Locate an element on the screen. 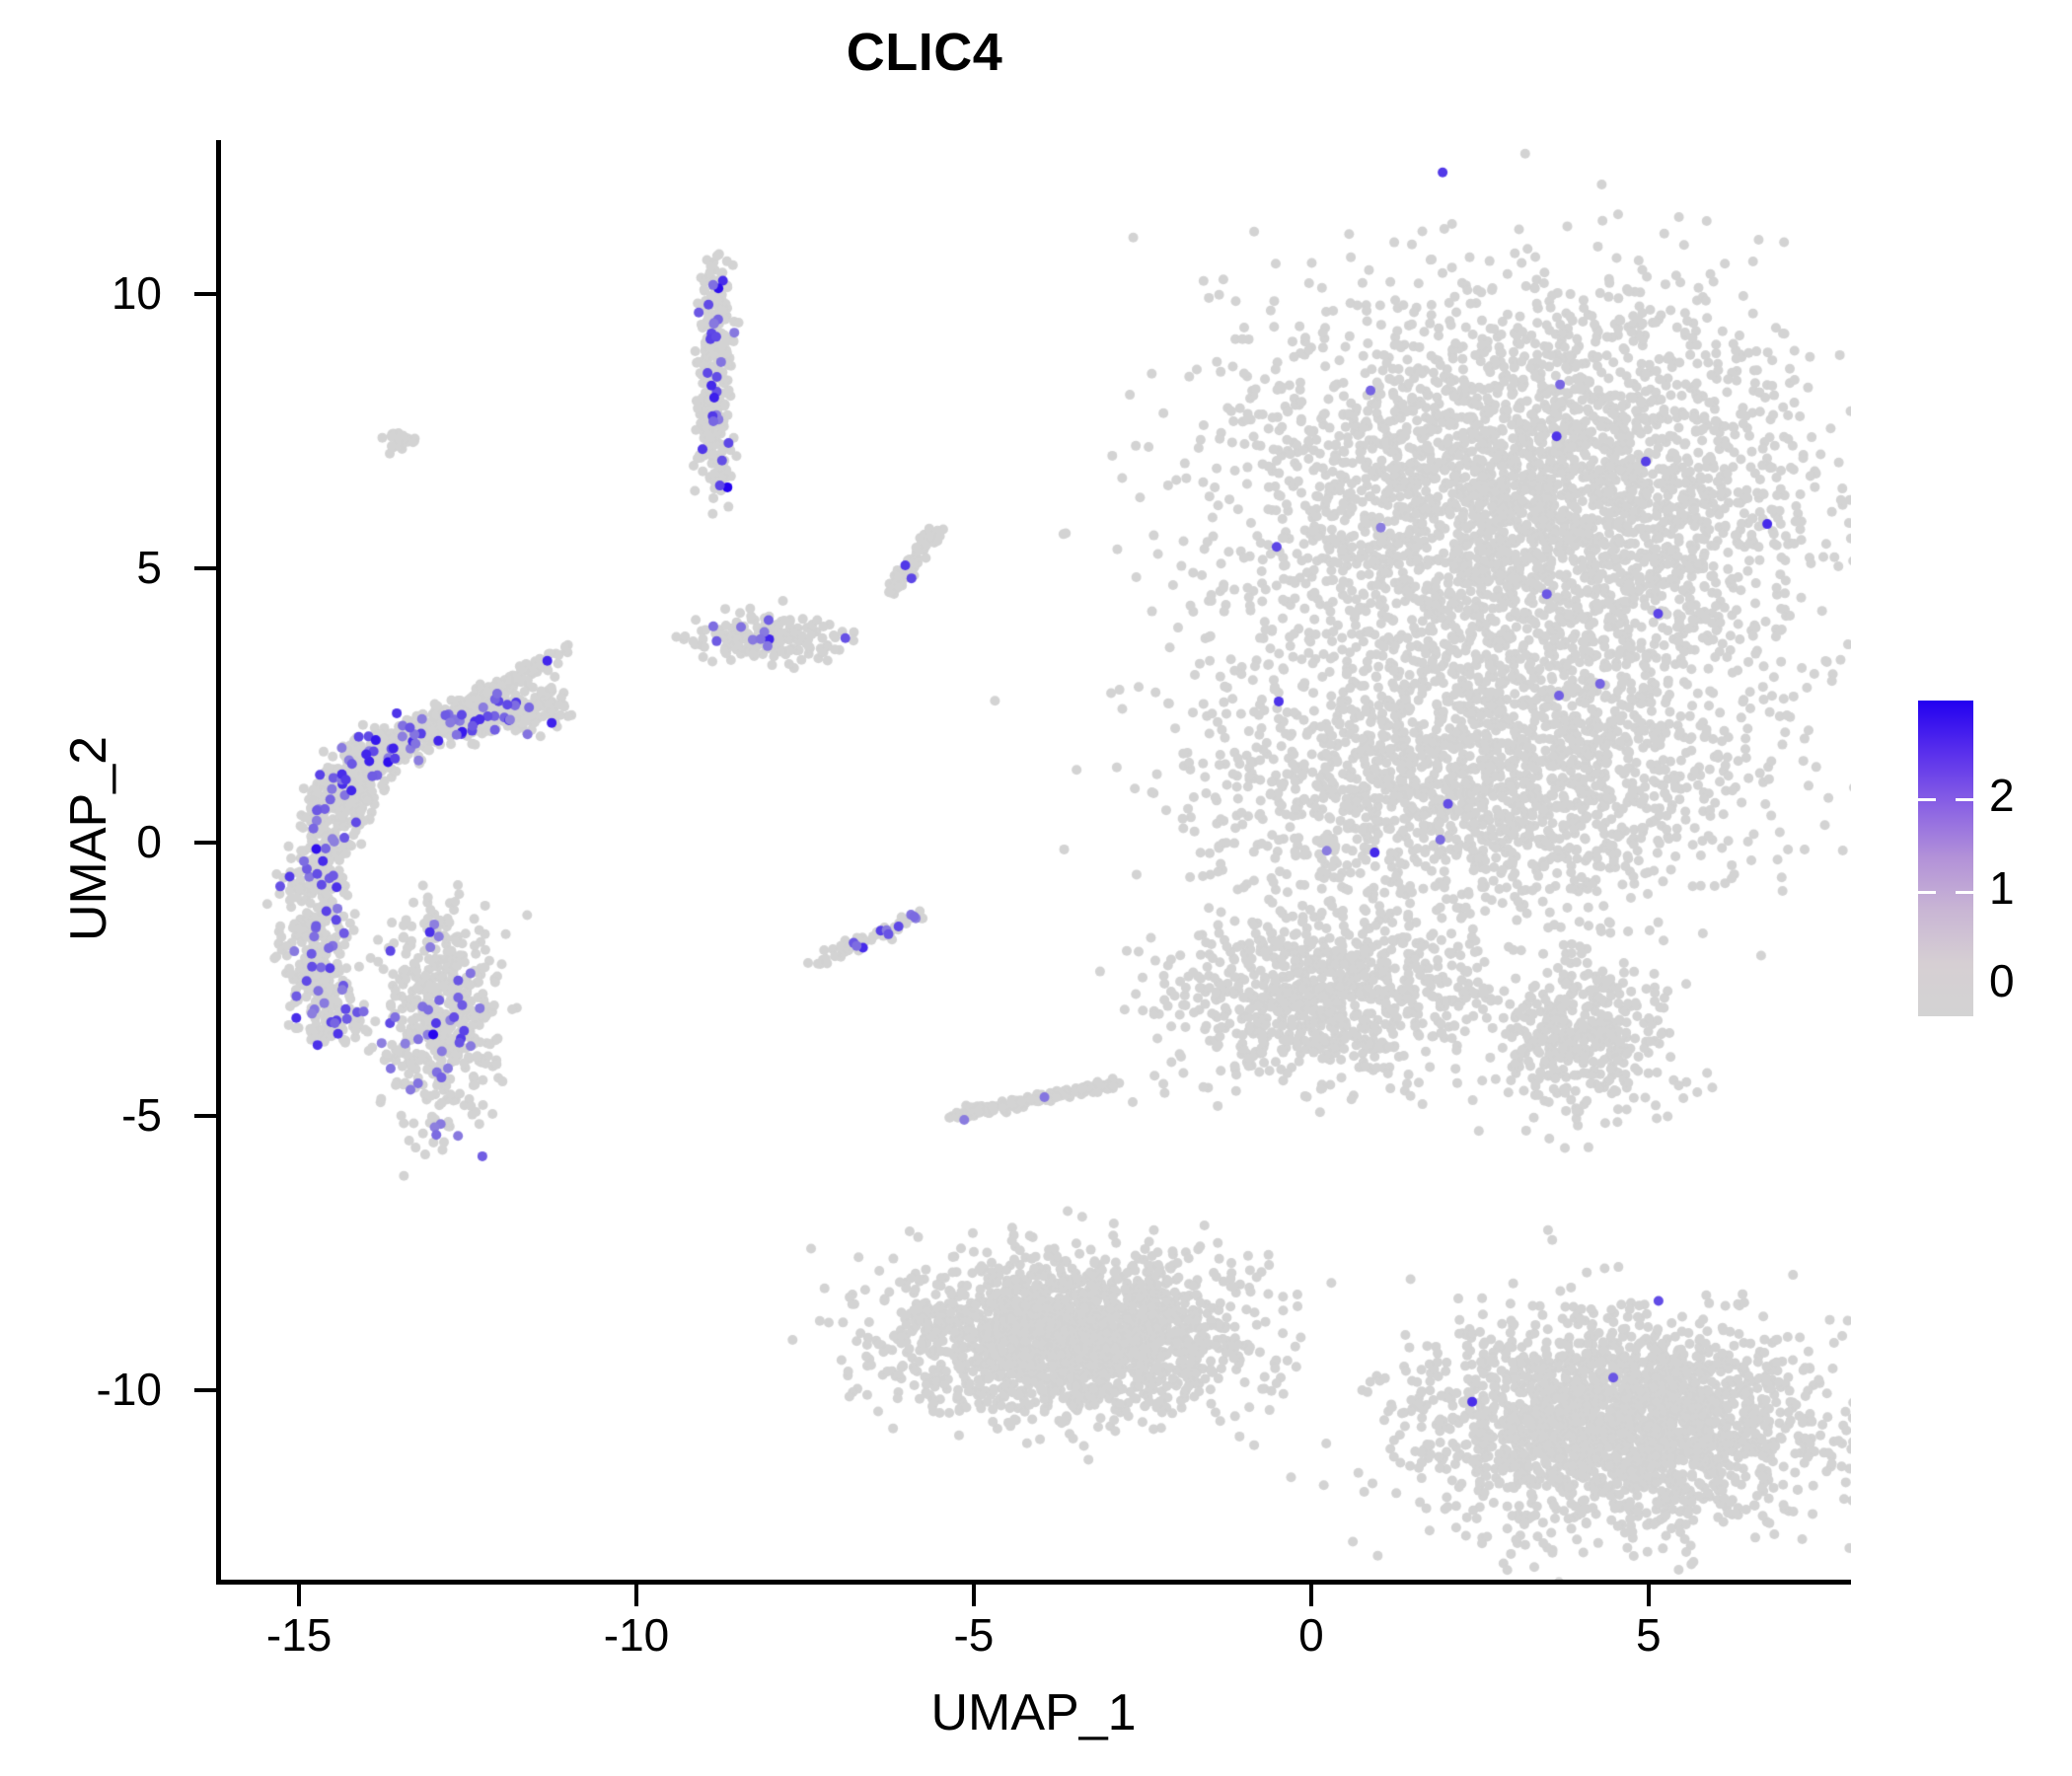 The width and height of the screenshot is (2072, 1776). colorbar-tick-label: 2 is located at coordinates (2002, 795).